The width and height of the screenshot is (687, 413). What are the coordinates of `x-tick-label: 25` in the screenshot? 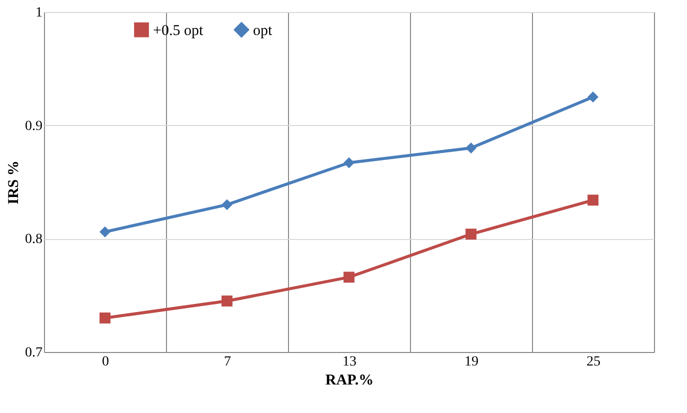 It's located at (593, 362).